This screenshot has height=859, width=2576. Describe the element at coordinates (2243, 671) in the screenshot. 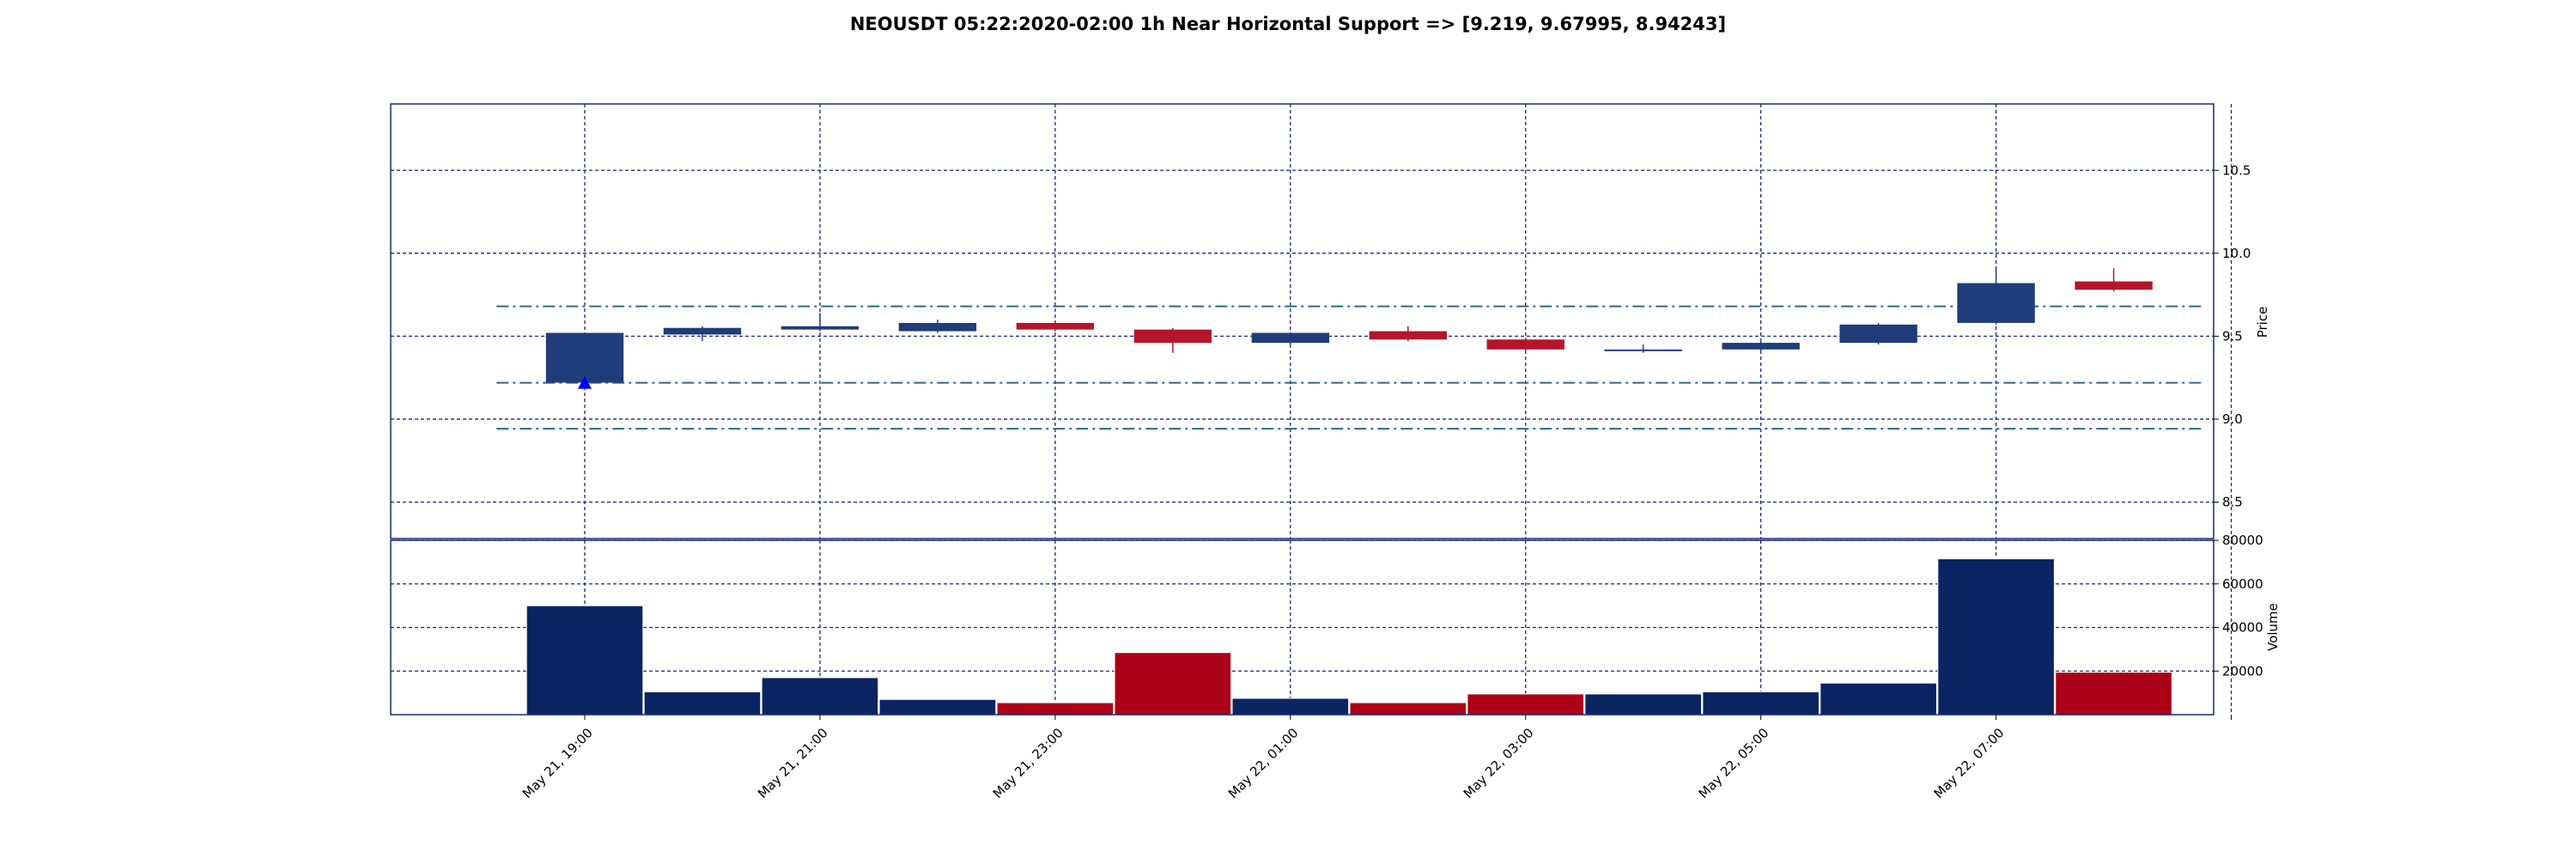

I see `volume-tick-label: 20000` at that location.